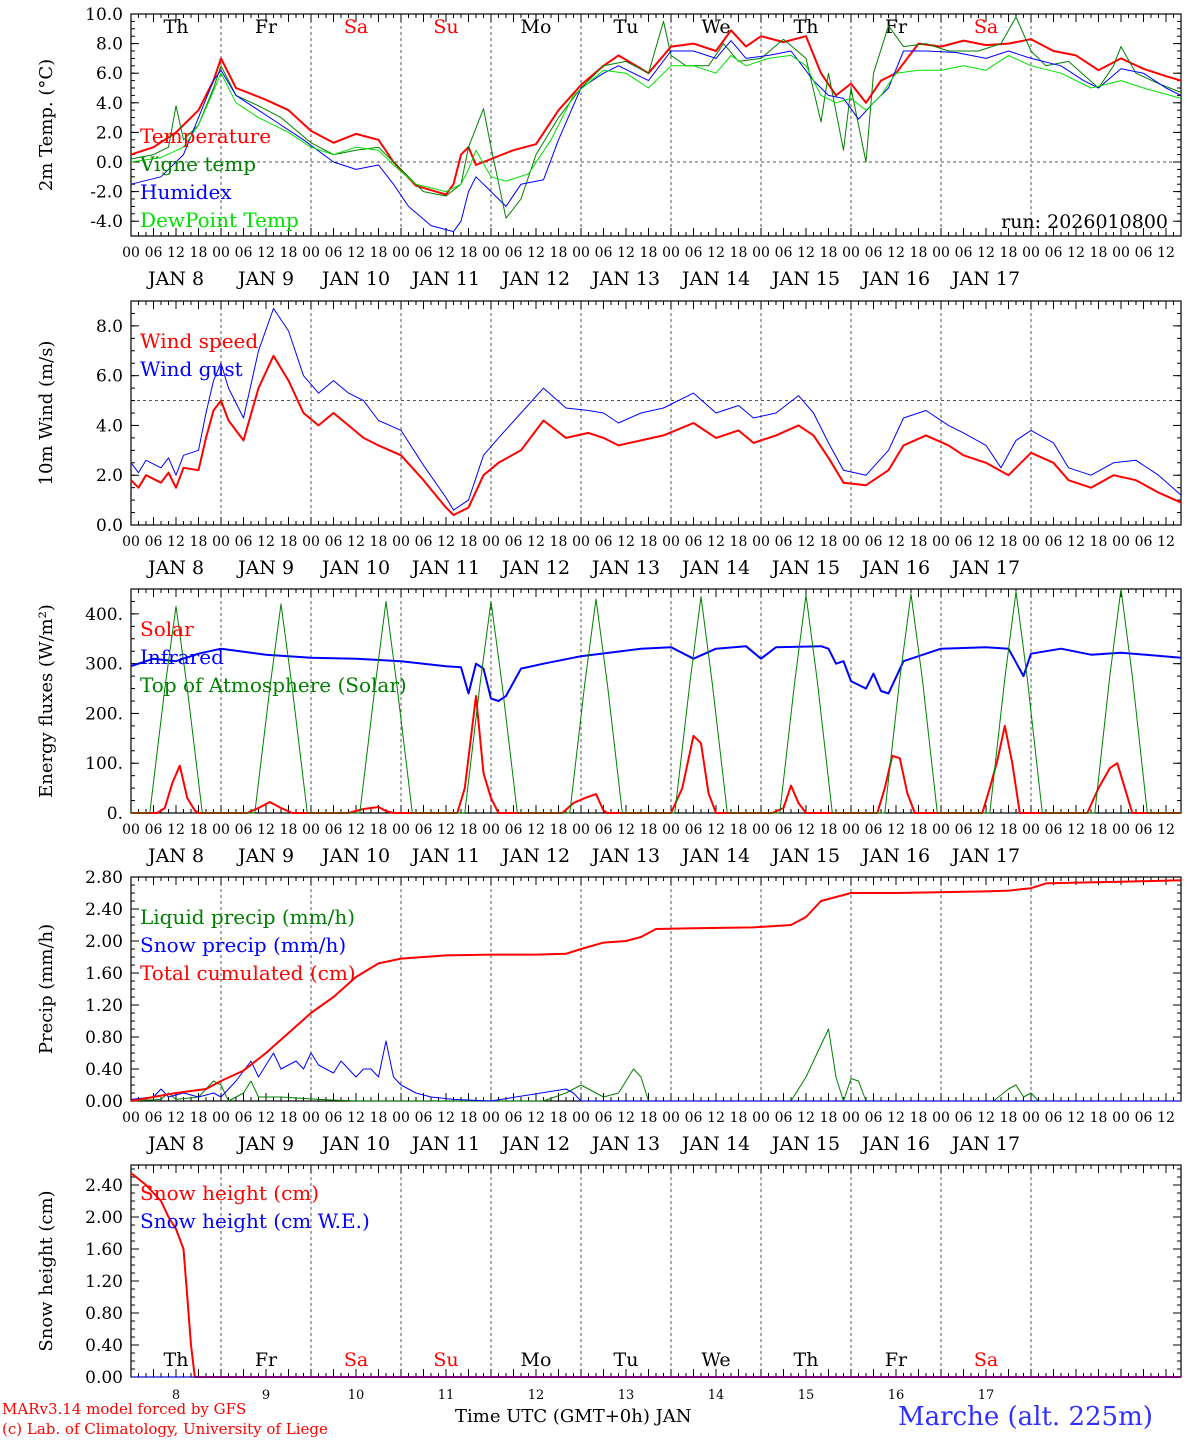 This screenshot has width=1194, height=1440. Describe the element at coordinates (1025, 1417) in the screenshot. I see `station-name: Marche (alt. 225m)` at that location.